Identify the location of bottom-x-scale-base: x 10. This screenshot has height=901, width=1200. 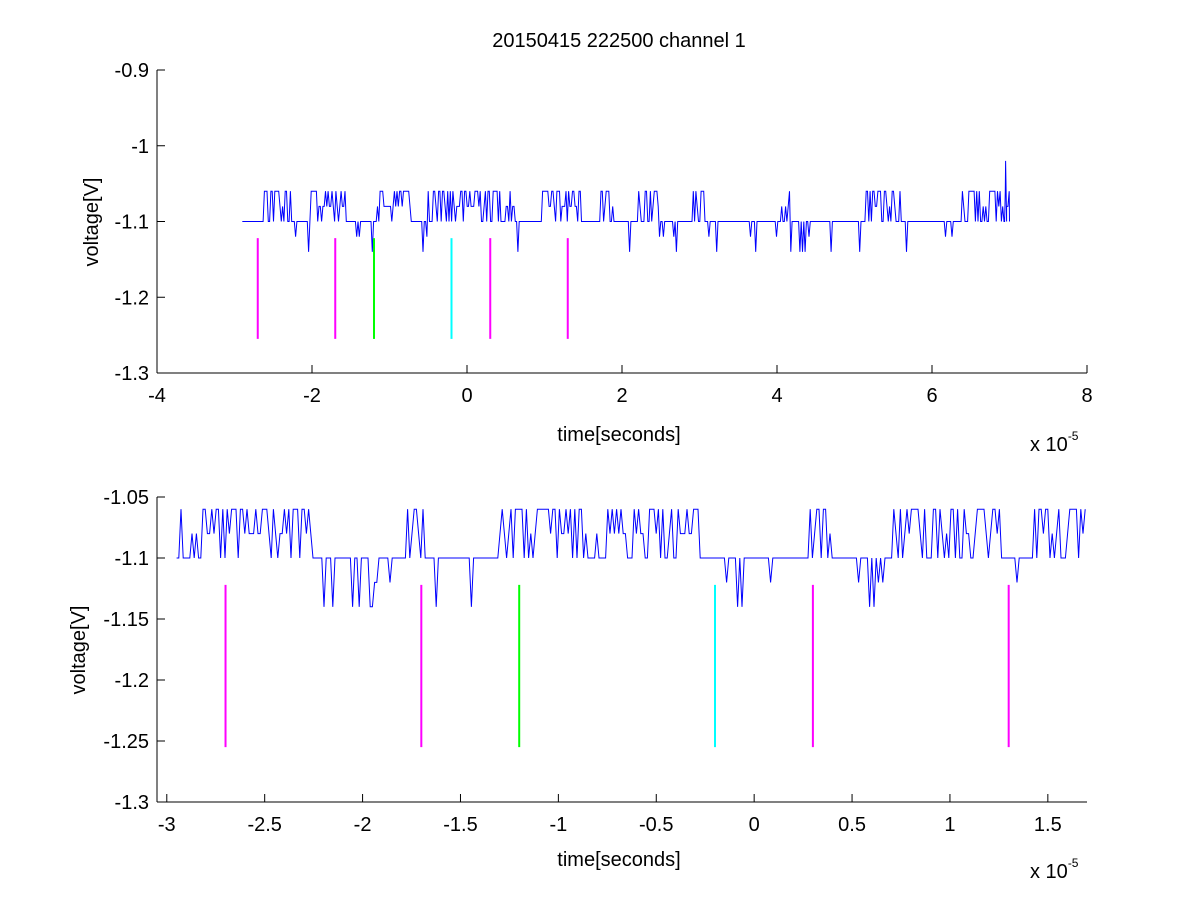
(1049, 872).